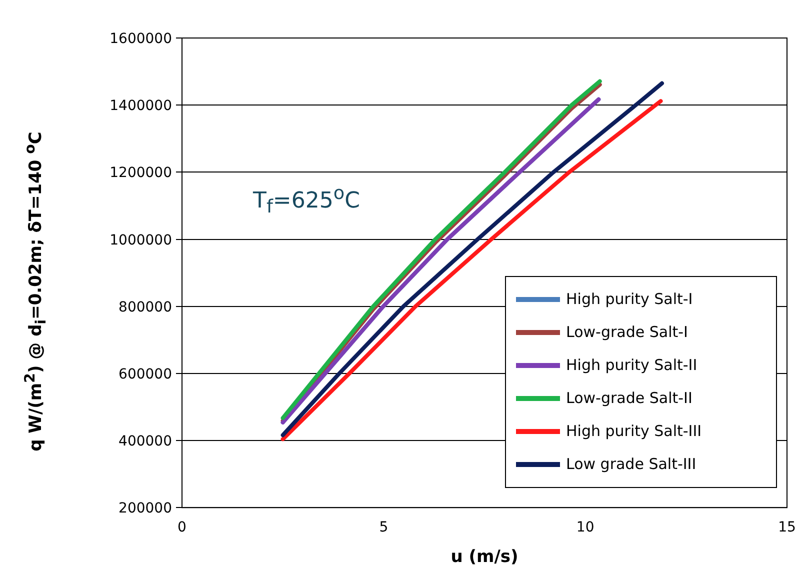  Describe the element at coordinates (632, 365) in the screenshot. I see `legend-label: High purity Salt-II` at that location.